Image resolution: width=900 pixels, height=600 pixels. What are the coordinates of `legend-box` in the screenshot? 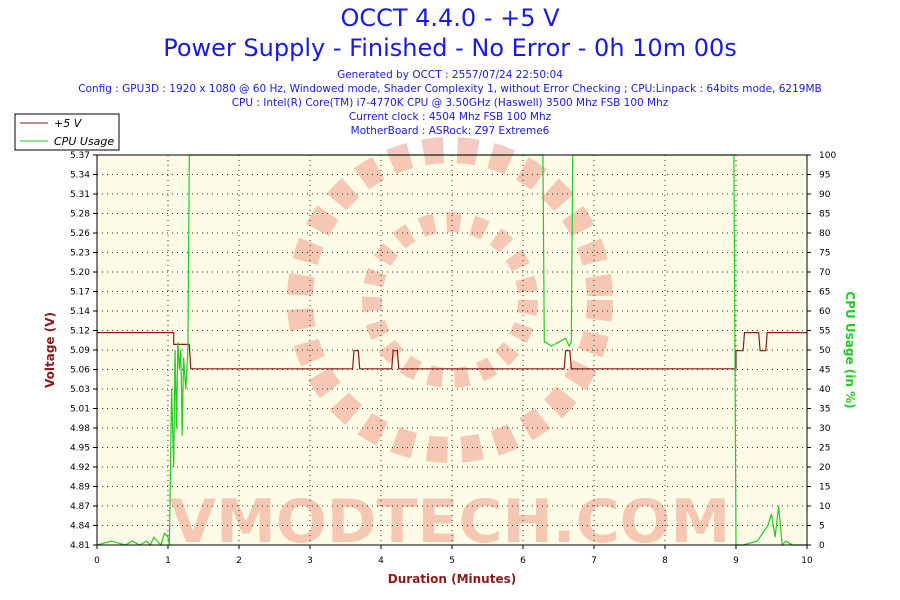 It's located at (67, 132).